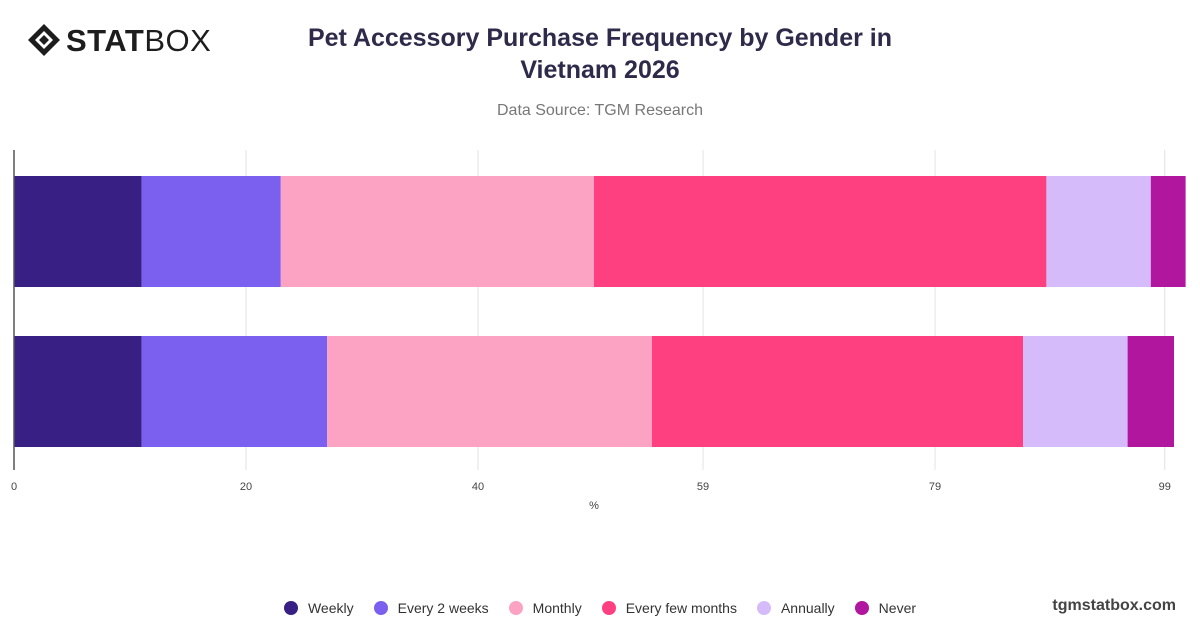 Image resolution: width=1200 pixels, height=628 pixels. What do you see at coordinates (807, 608) in the screenshot?
I see `legend-label: Annually` at bounding box center [807, 608].